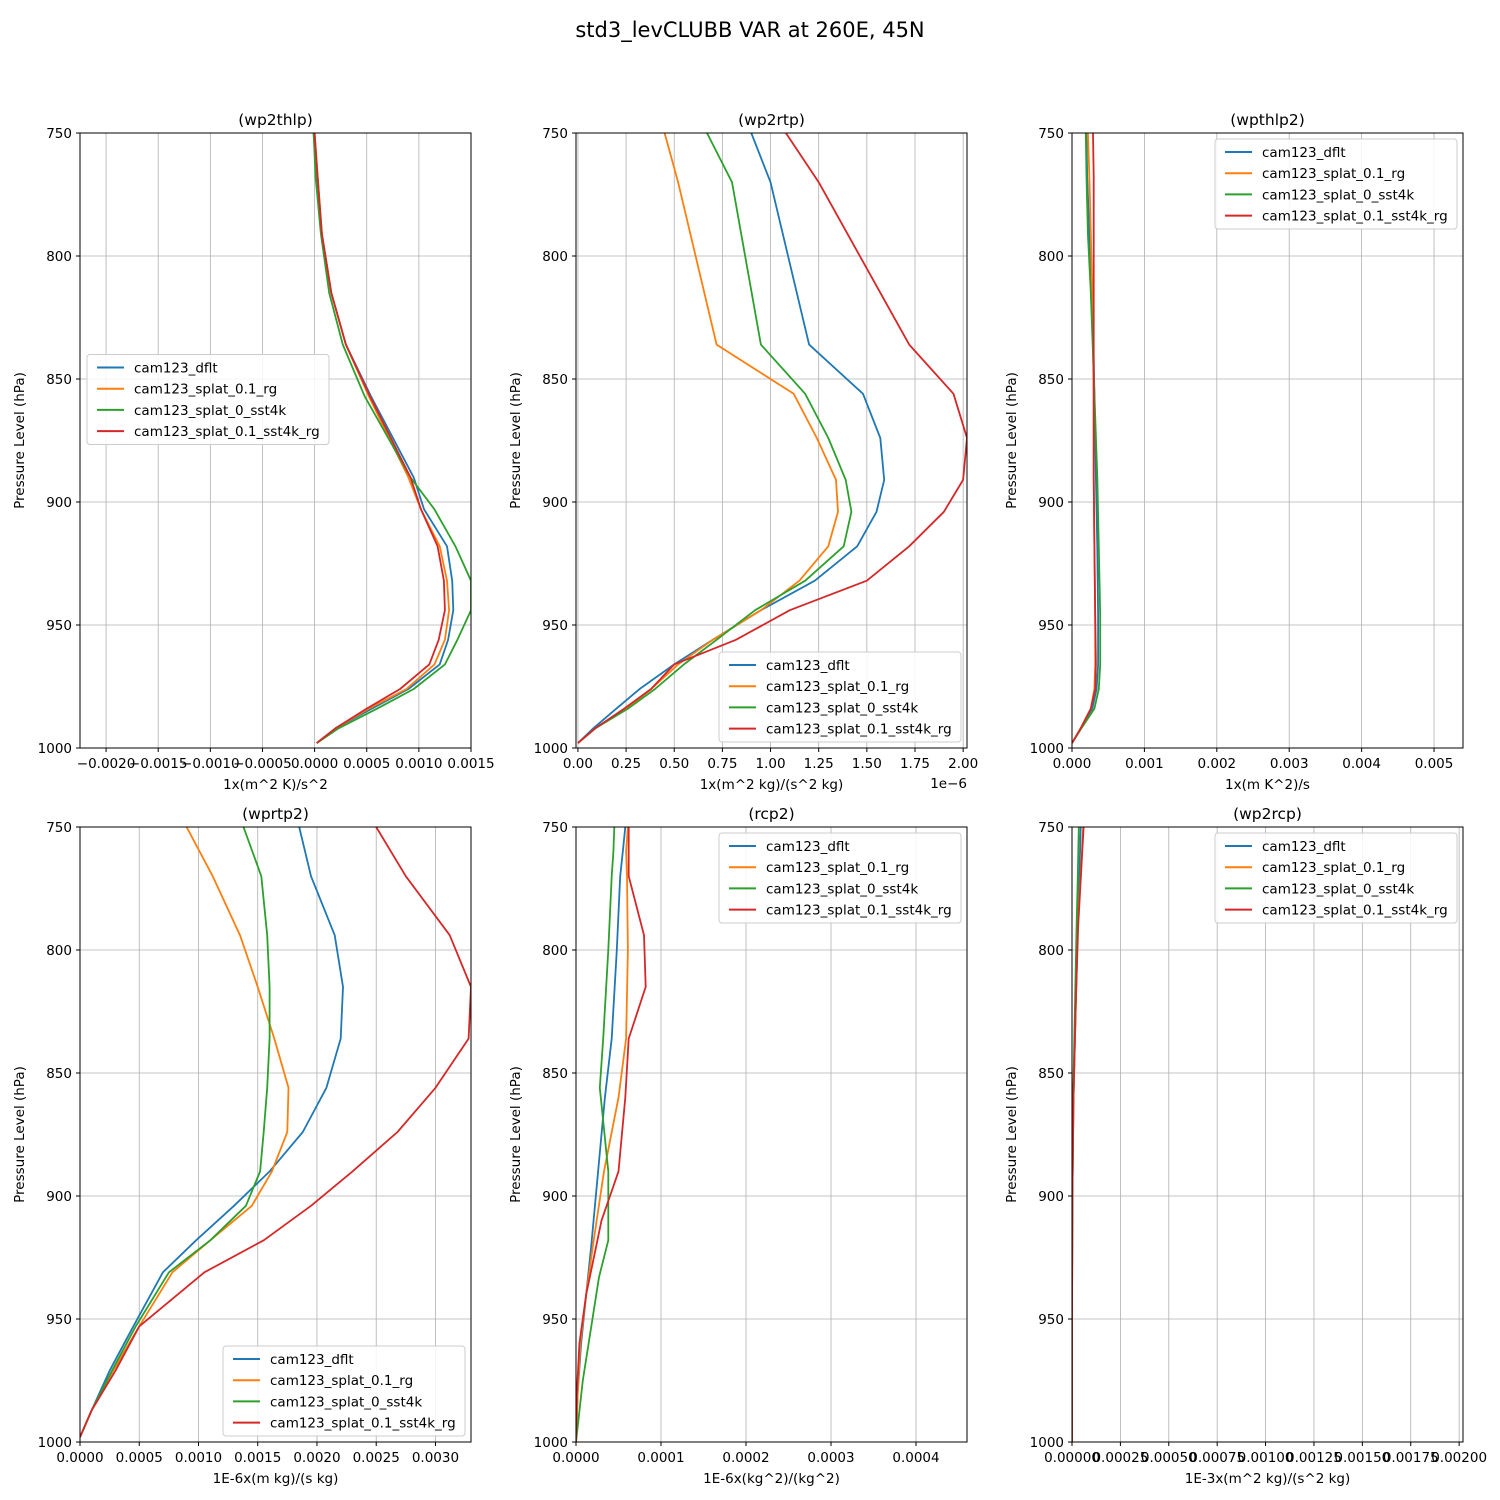 The width and height of the screenshot is (1500, 1500). I want to click on x-tick-label: 1.25, so click(819, 764).